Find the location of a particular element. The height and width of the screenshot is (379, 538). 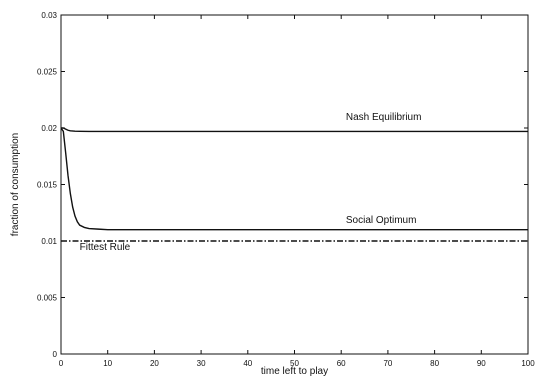

x-tick-label: 10 is located at coordinates (107, 363).